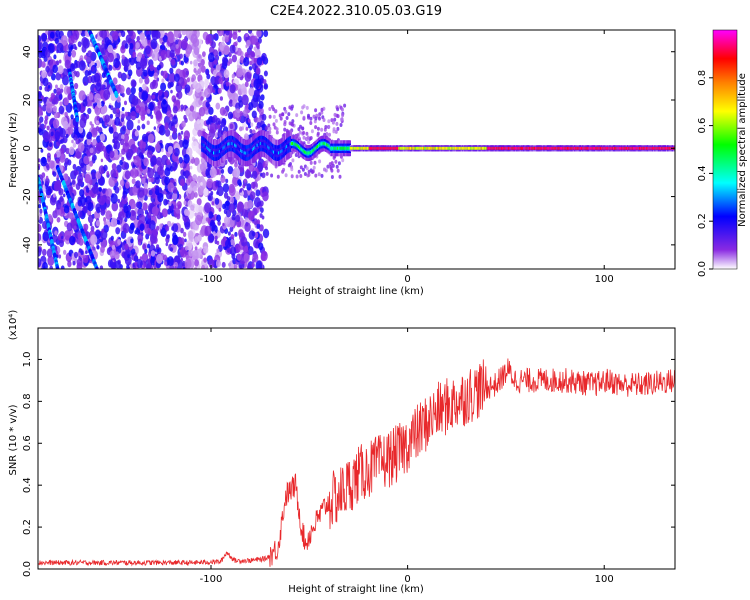  Describe the element at coordinates (705, 173) in the screenshot. I see `colorbar-ticks: 0.00.20.40.60.8` at that location.